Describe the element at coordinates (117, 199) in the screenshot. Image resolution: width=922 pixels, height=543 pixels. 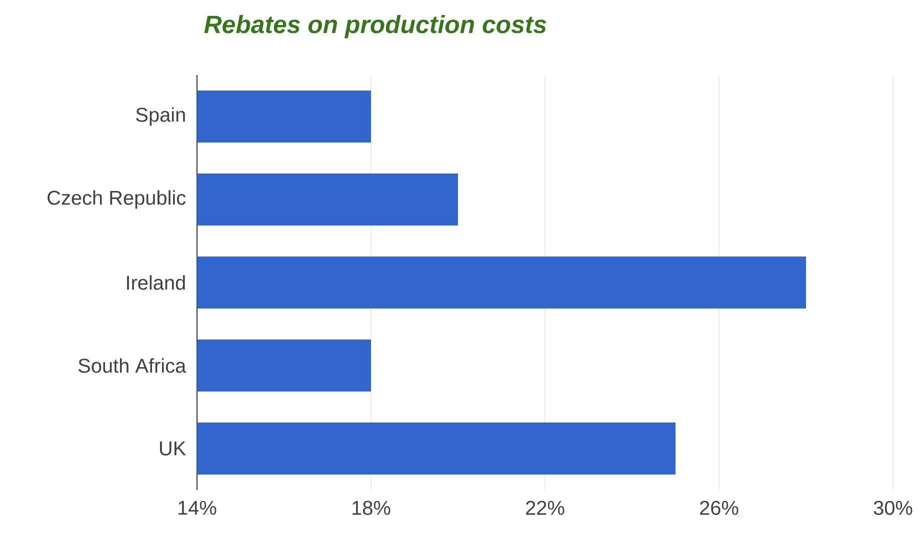
I see `y-tick-label: Czech Republic` at that location.